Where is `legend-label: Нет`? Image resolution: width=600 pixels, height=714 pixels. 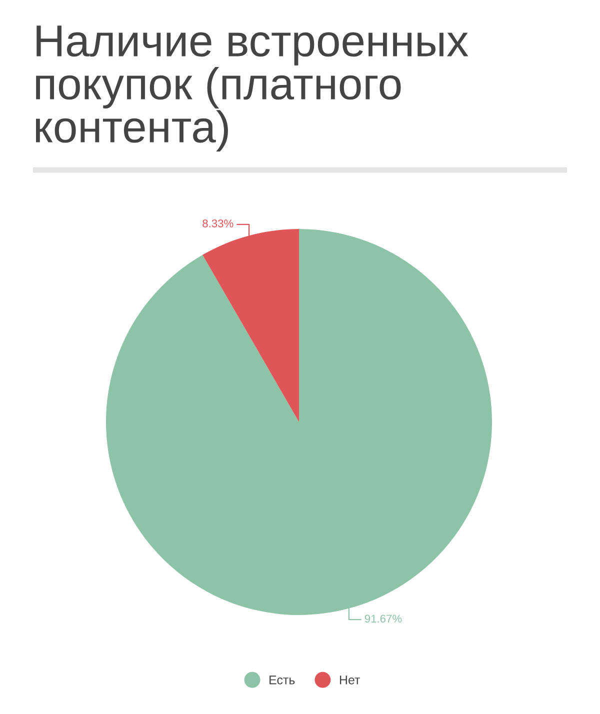
legend-label: Нет is located at coordinates (350, 680).